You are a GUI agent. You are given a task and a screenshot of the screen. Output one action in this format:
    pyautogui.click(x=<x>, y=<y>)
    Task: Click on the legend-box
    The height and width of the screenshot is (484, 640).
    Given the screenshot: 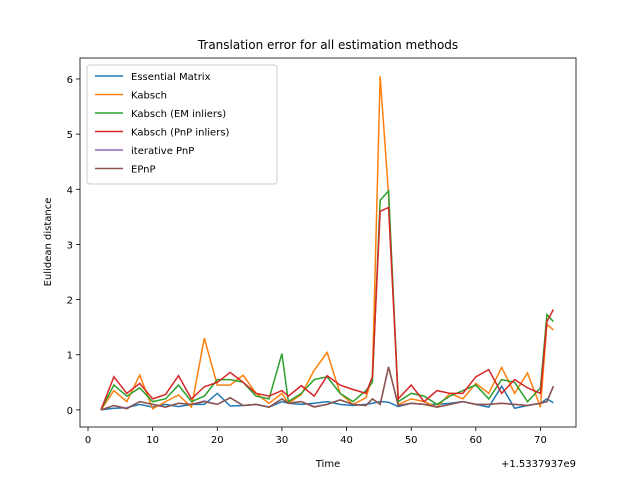 What is the action you would take?
    pyautogui.click(x=182, y=124)
    